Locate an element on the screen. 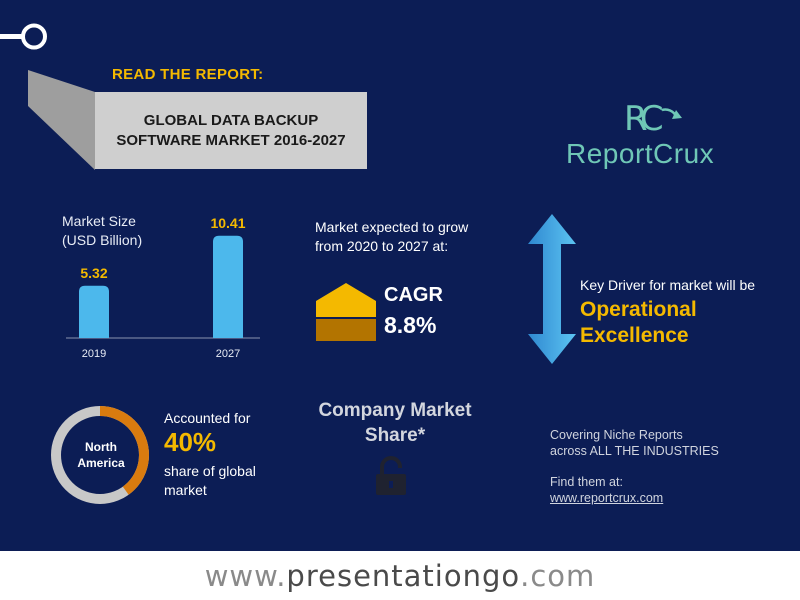  footer-suffix: .com is located at coordinates (558, 575).